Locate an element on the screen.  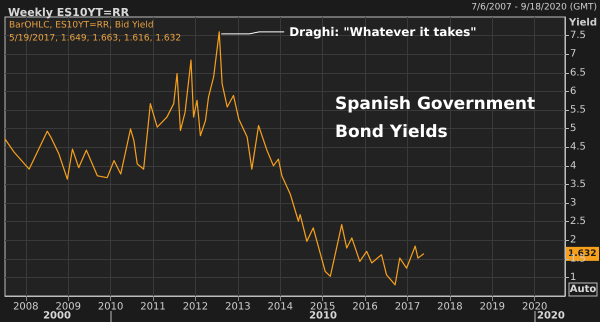
y-tick-label: 3 is located at coordinates (573, 203).